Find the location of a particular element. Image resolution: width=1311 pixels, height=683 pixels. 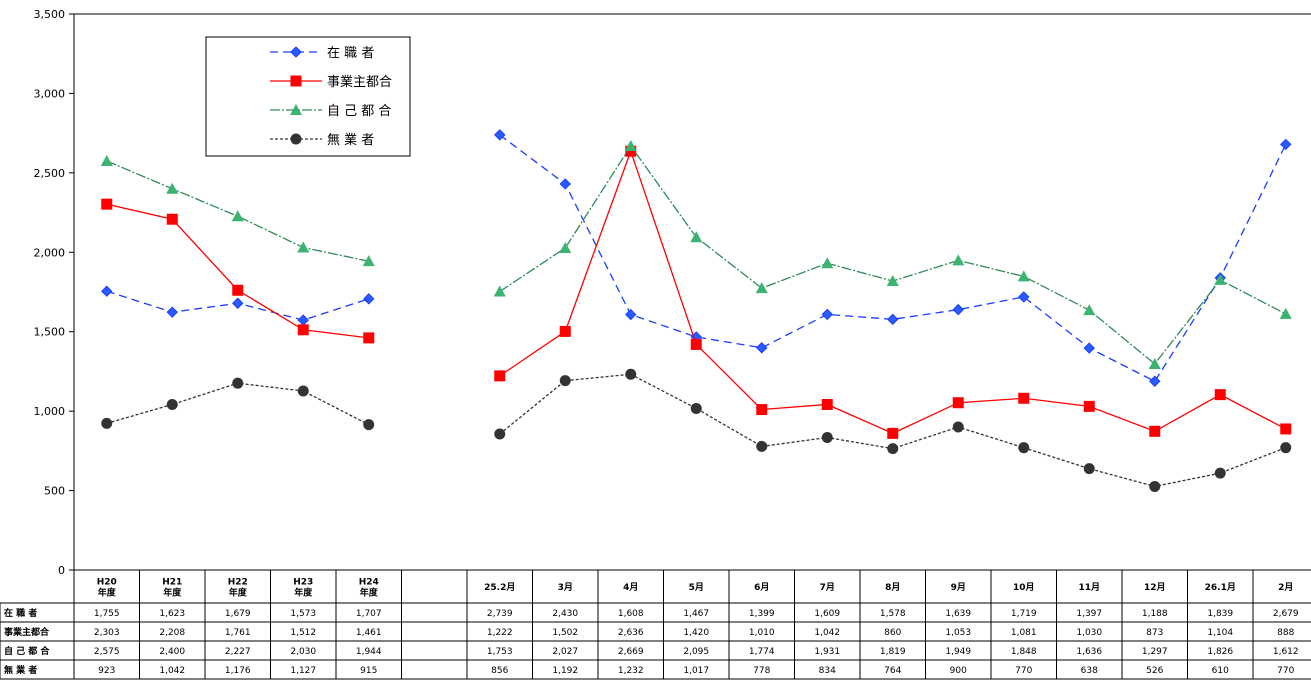

y-tick-label: 1,500 is located at coordinates (50, 332).